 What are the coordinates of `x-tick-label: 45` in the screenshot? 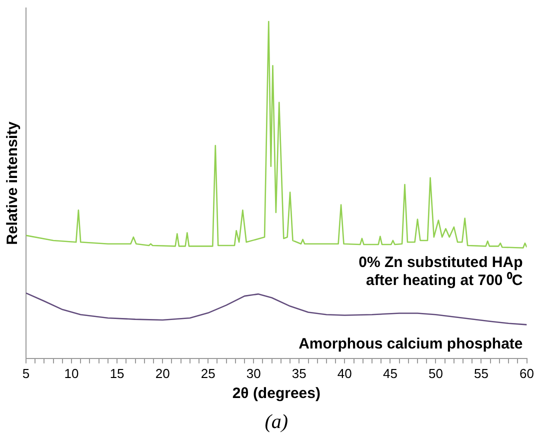 It's located at (390, 373).